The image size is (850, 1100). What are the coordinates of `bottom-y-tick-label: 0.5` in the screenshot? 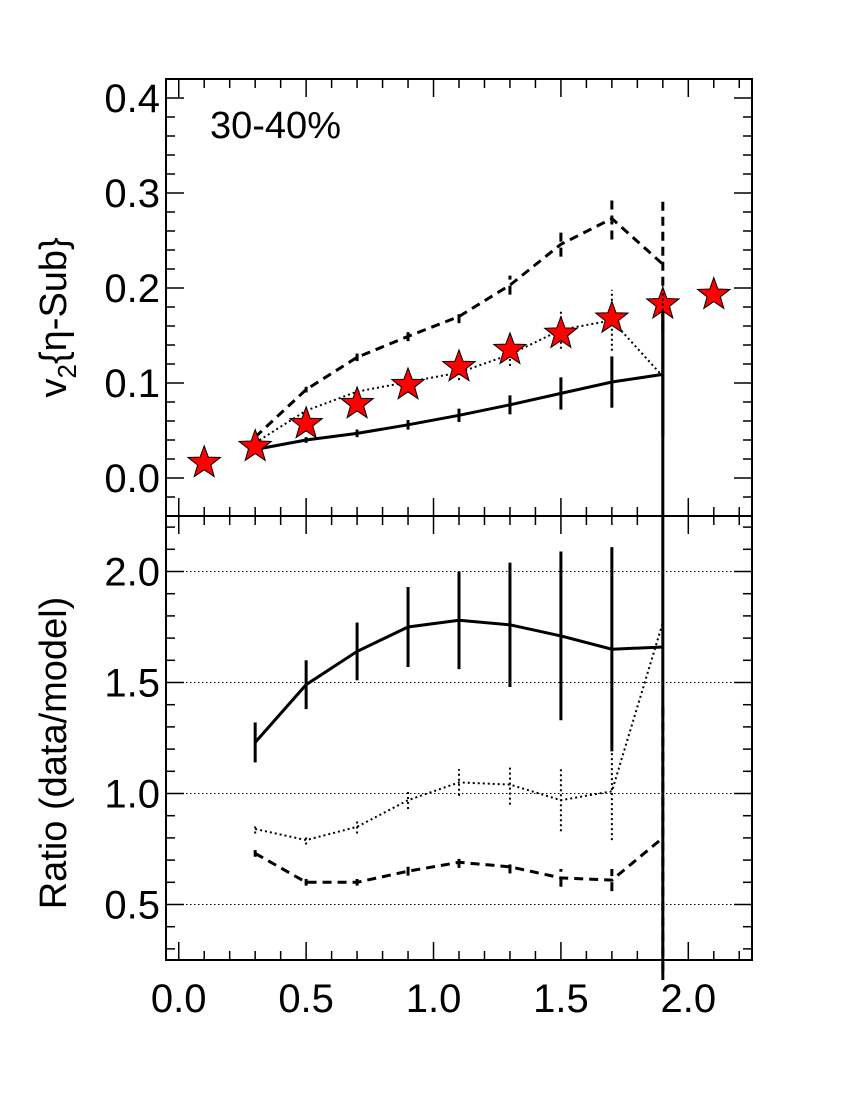 It's located at (132, 906).